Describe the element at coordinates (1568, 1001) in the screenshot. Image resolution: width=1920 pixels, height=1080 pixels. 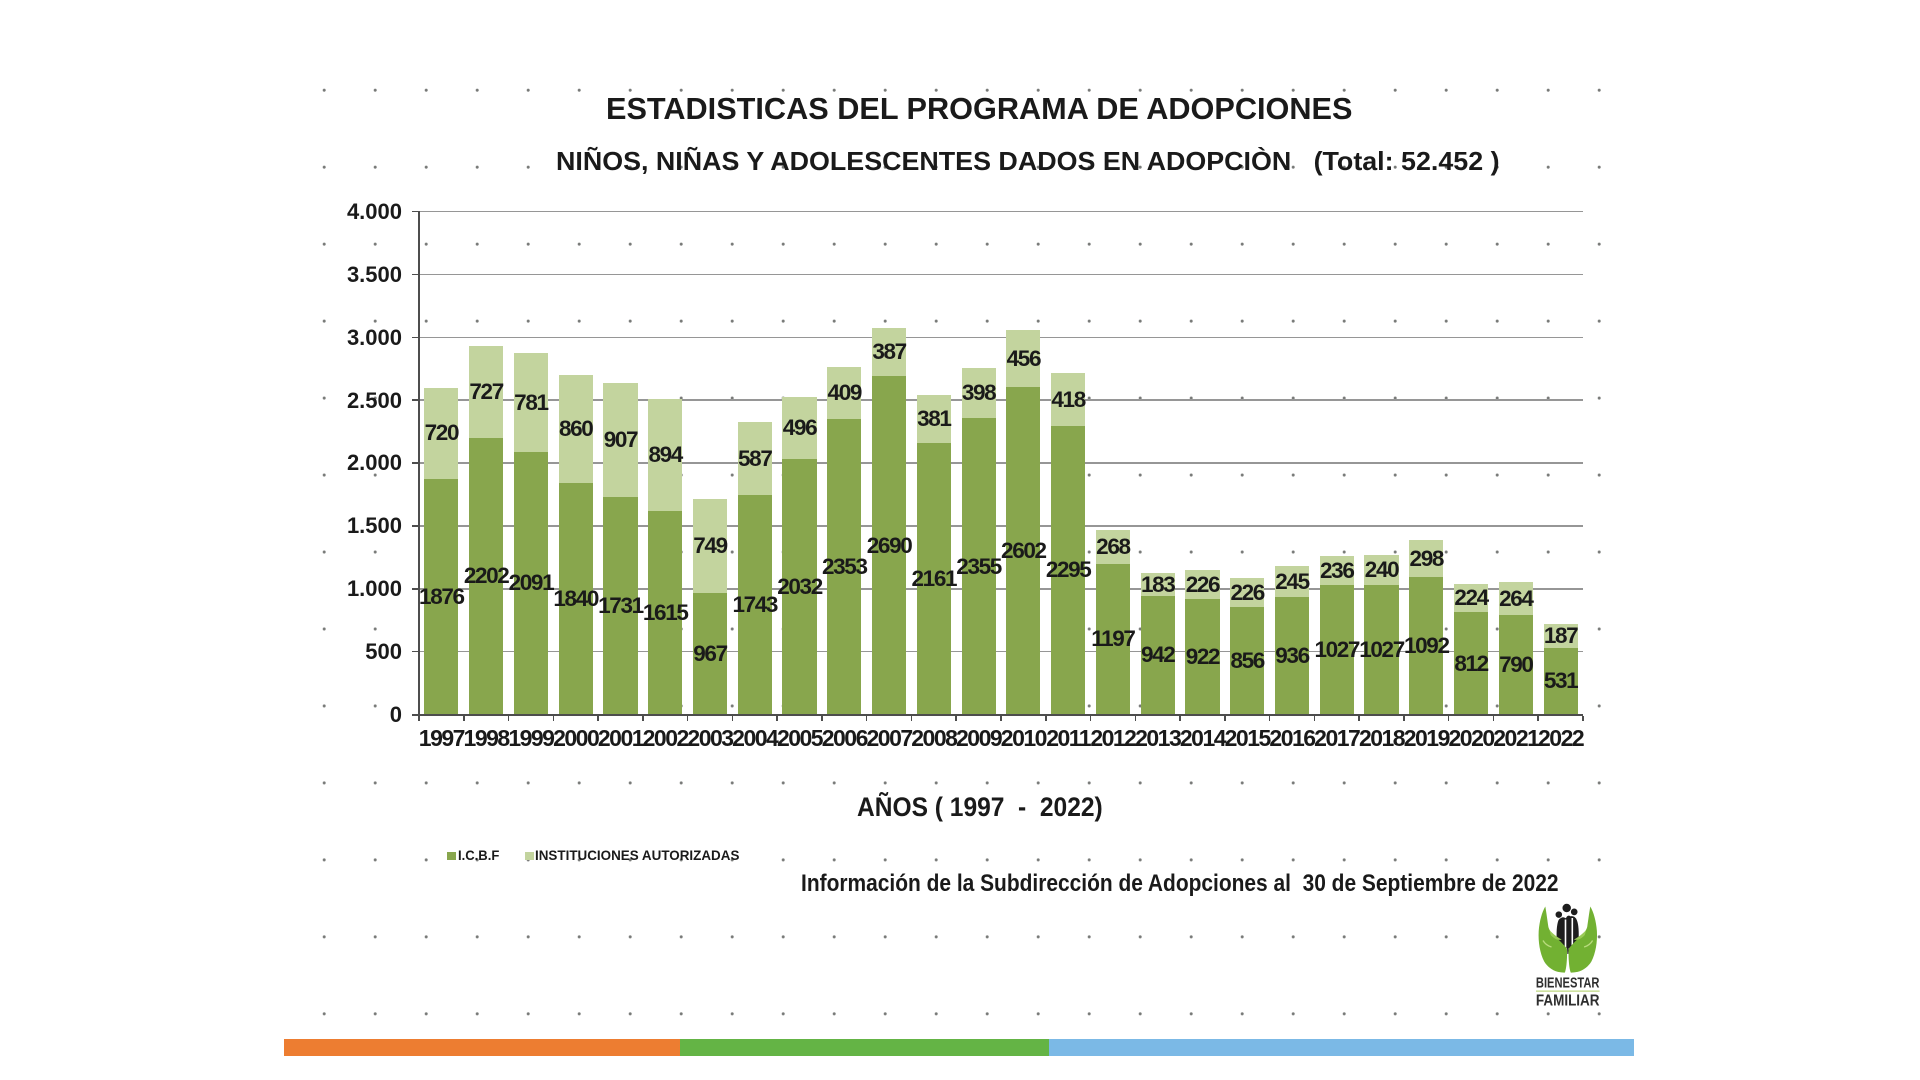
I see `svg-text: FAMILIAR` at that location.